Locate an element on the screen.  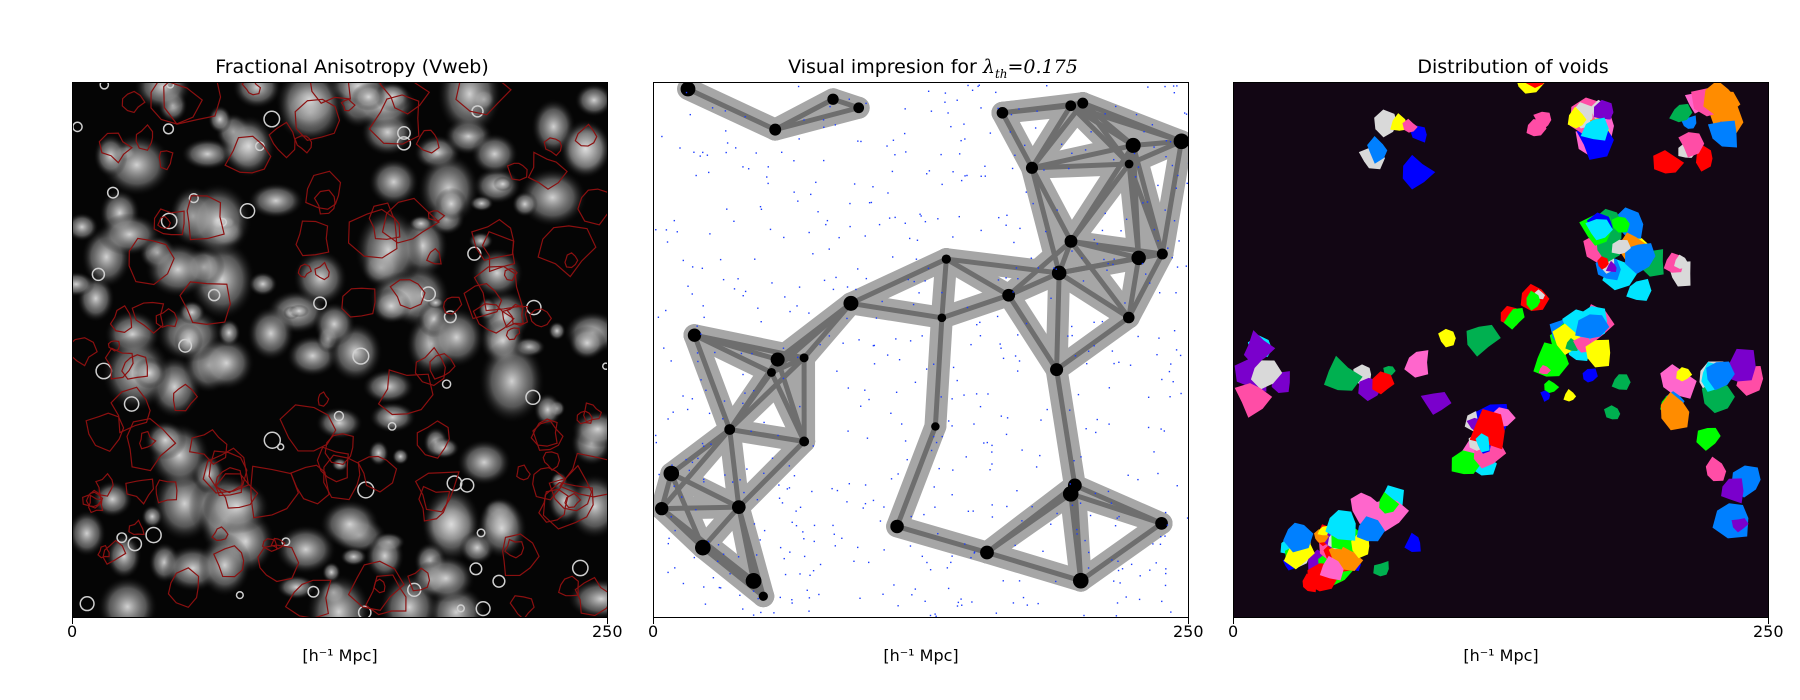
title-prefix: Visual impresion for is located at coordinates (885, 67).